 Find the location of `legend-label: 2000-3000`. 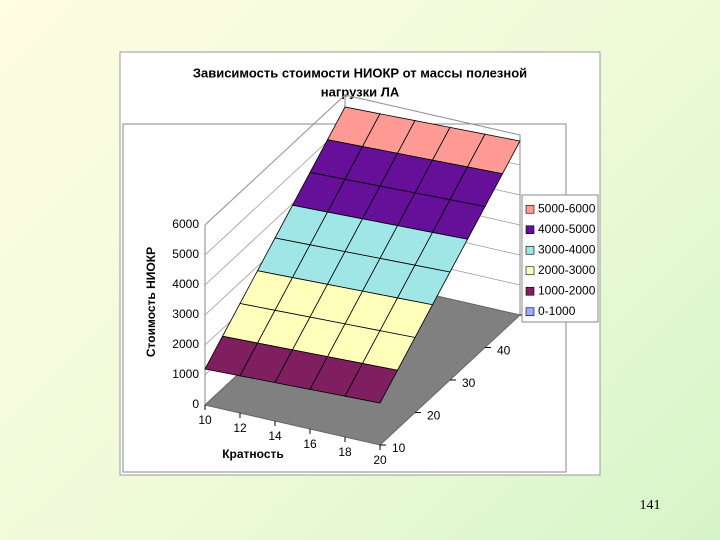

legend-label: 2000-3000 is located at coordinates (567, 270).